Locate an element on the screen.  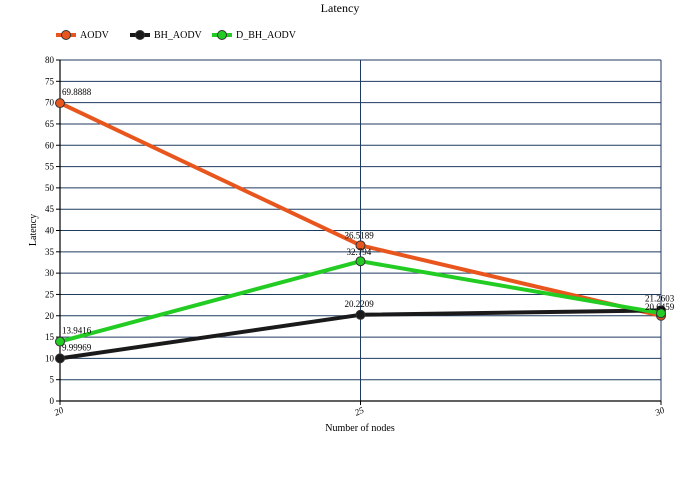
y-tick-label: 5 is located at coordinates (52, 380).